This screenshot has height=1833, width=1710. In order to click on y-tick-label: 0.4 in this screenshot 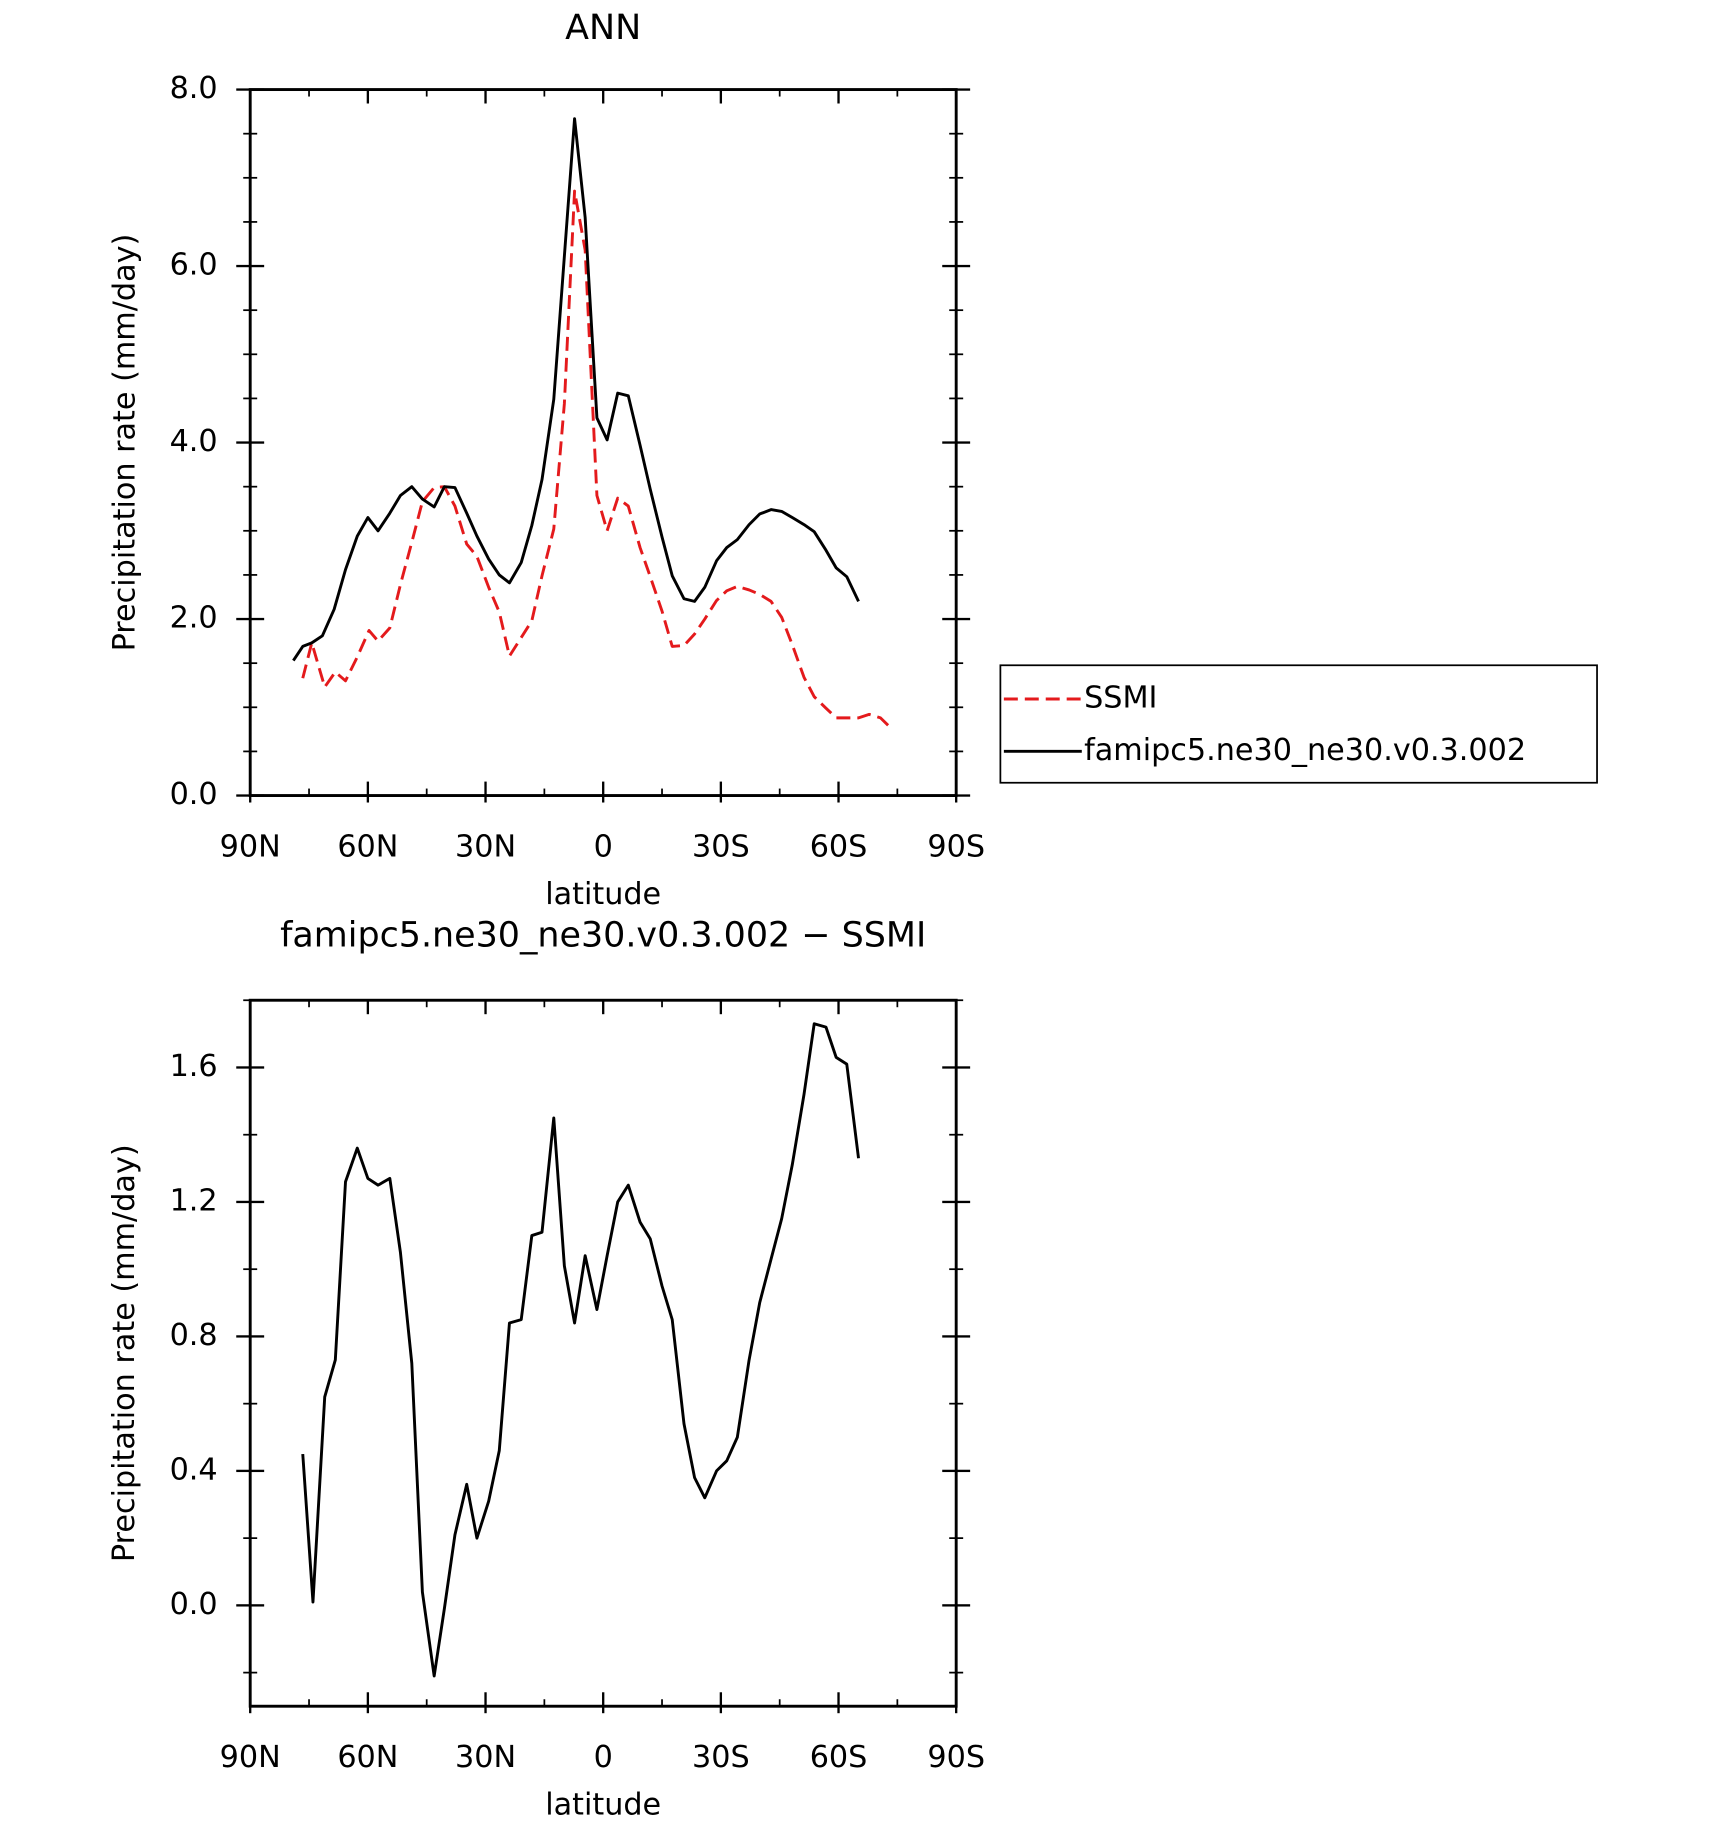, I will do `click(194, 1469)`.